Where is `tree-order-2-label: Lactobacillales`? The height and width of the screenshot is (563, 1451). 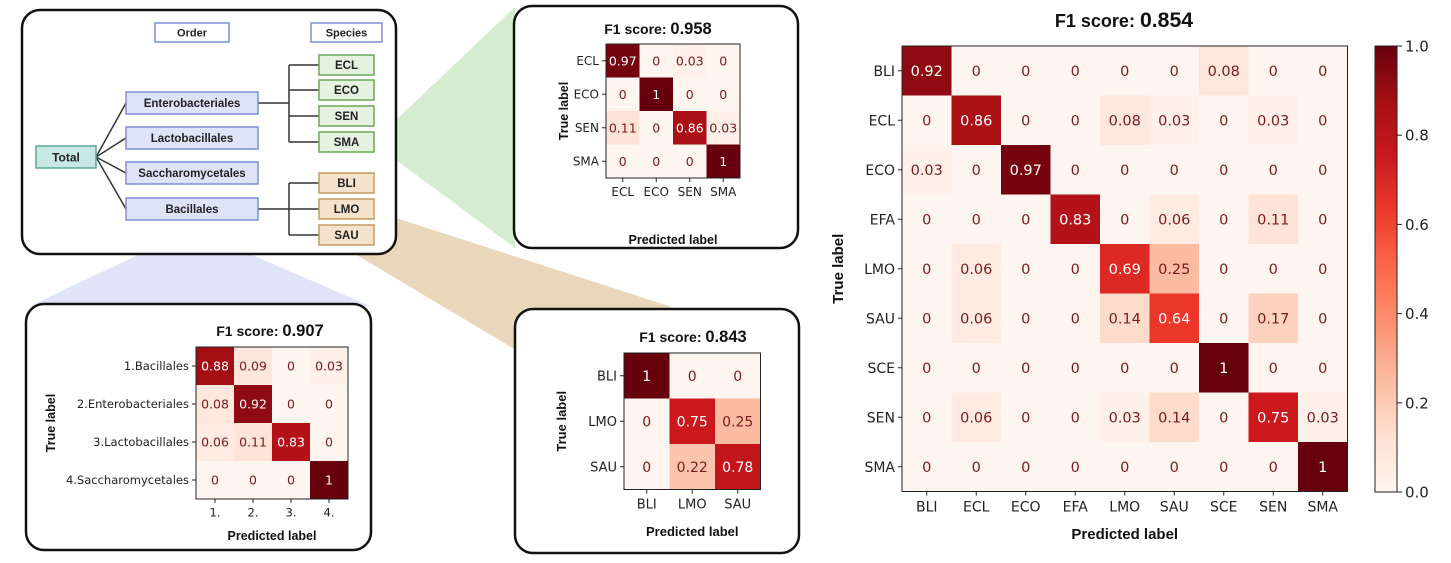
tree-order-2-label: Lactobacillales is located at coordinates (192, 139).